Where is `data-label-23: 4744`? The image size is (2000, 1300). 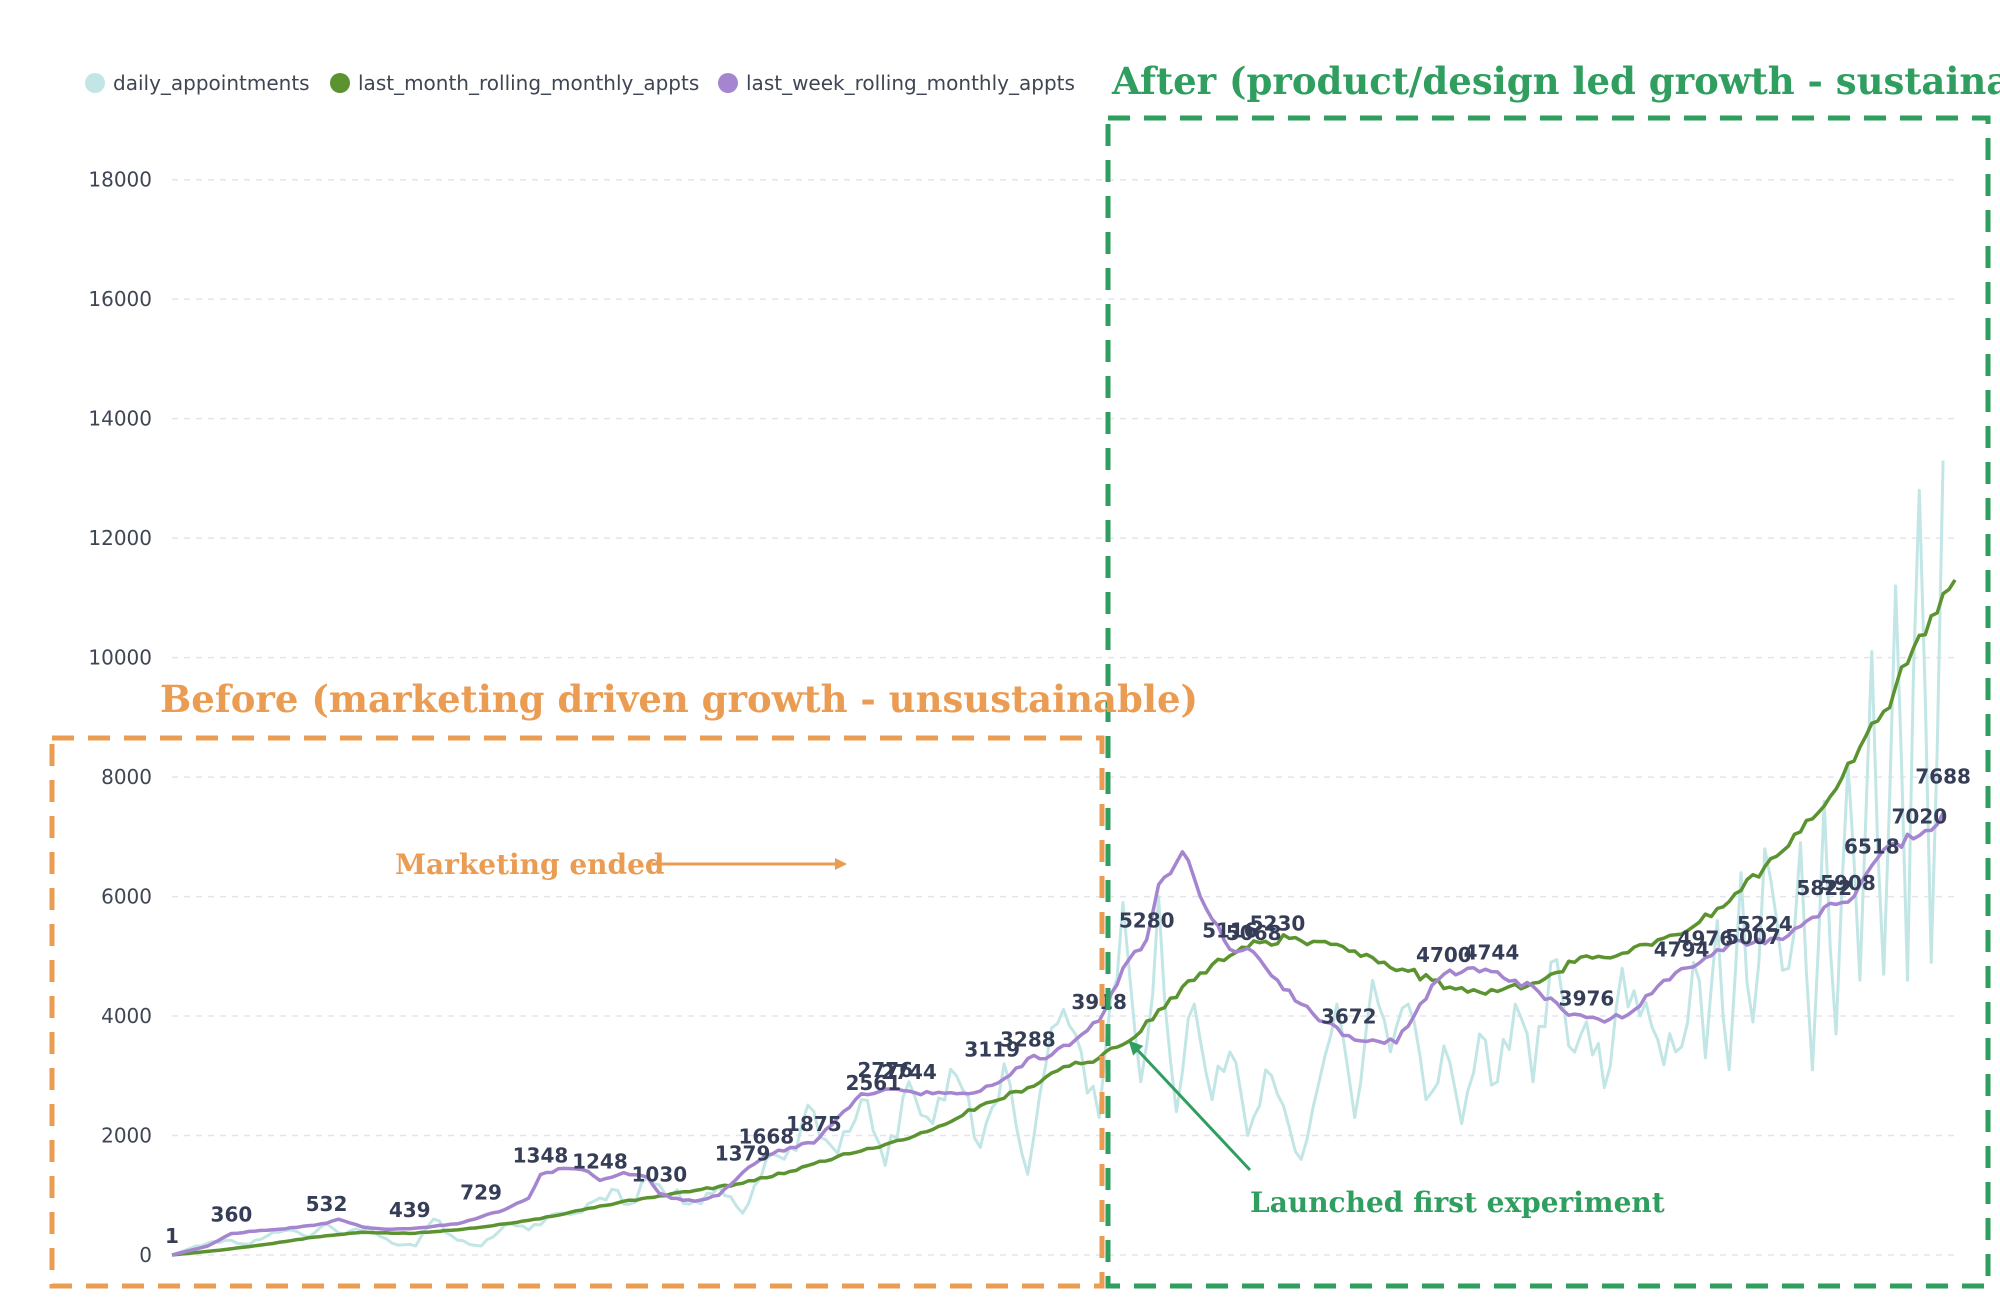 data-label-23: 4744 is located at coordinates (1492, 953).